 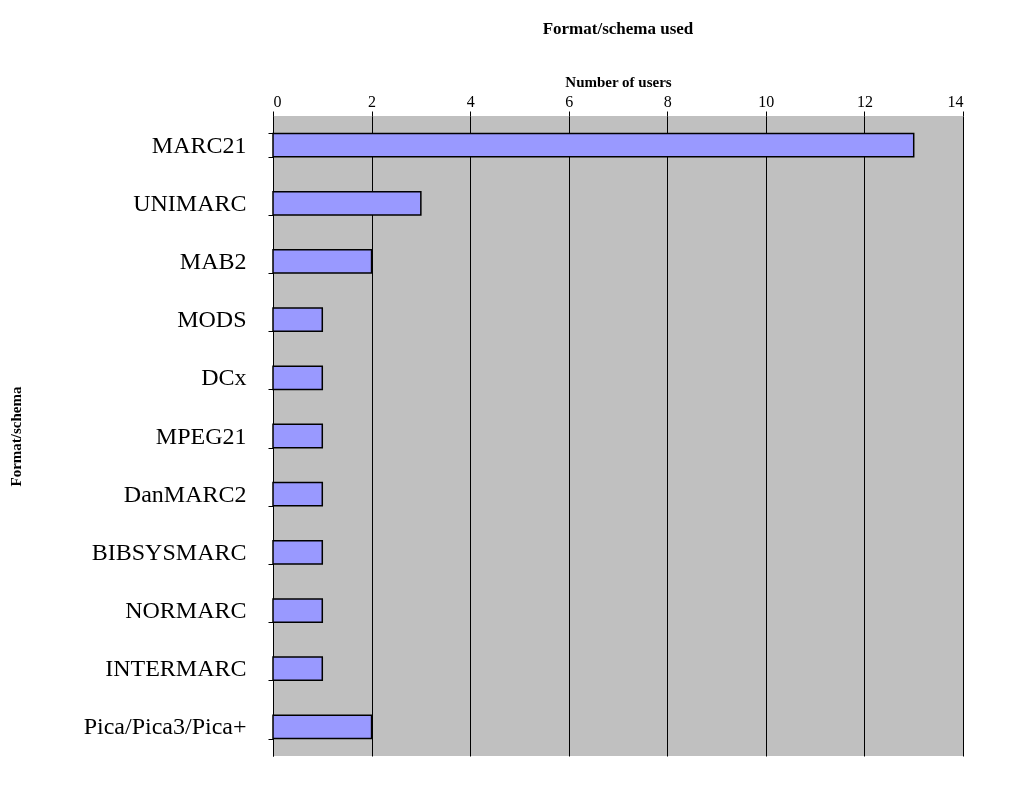 I want to click on y-tick-label: UNIMARC, so click(x=190, y=202).